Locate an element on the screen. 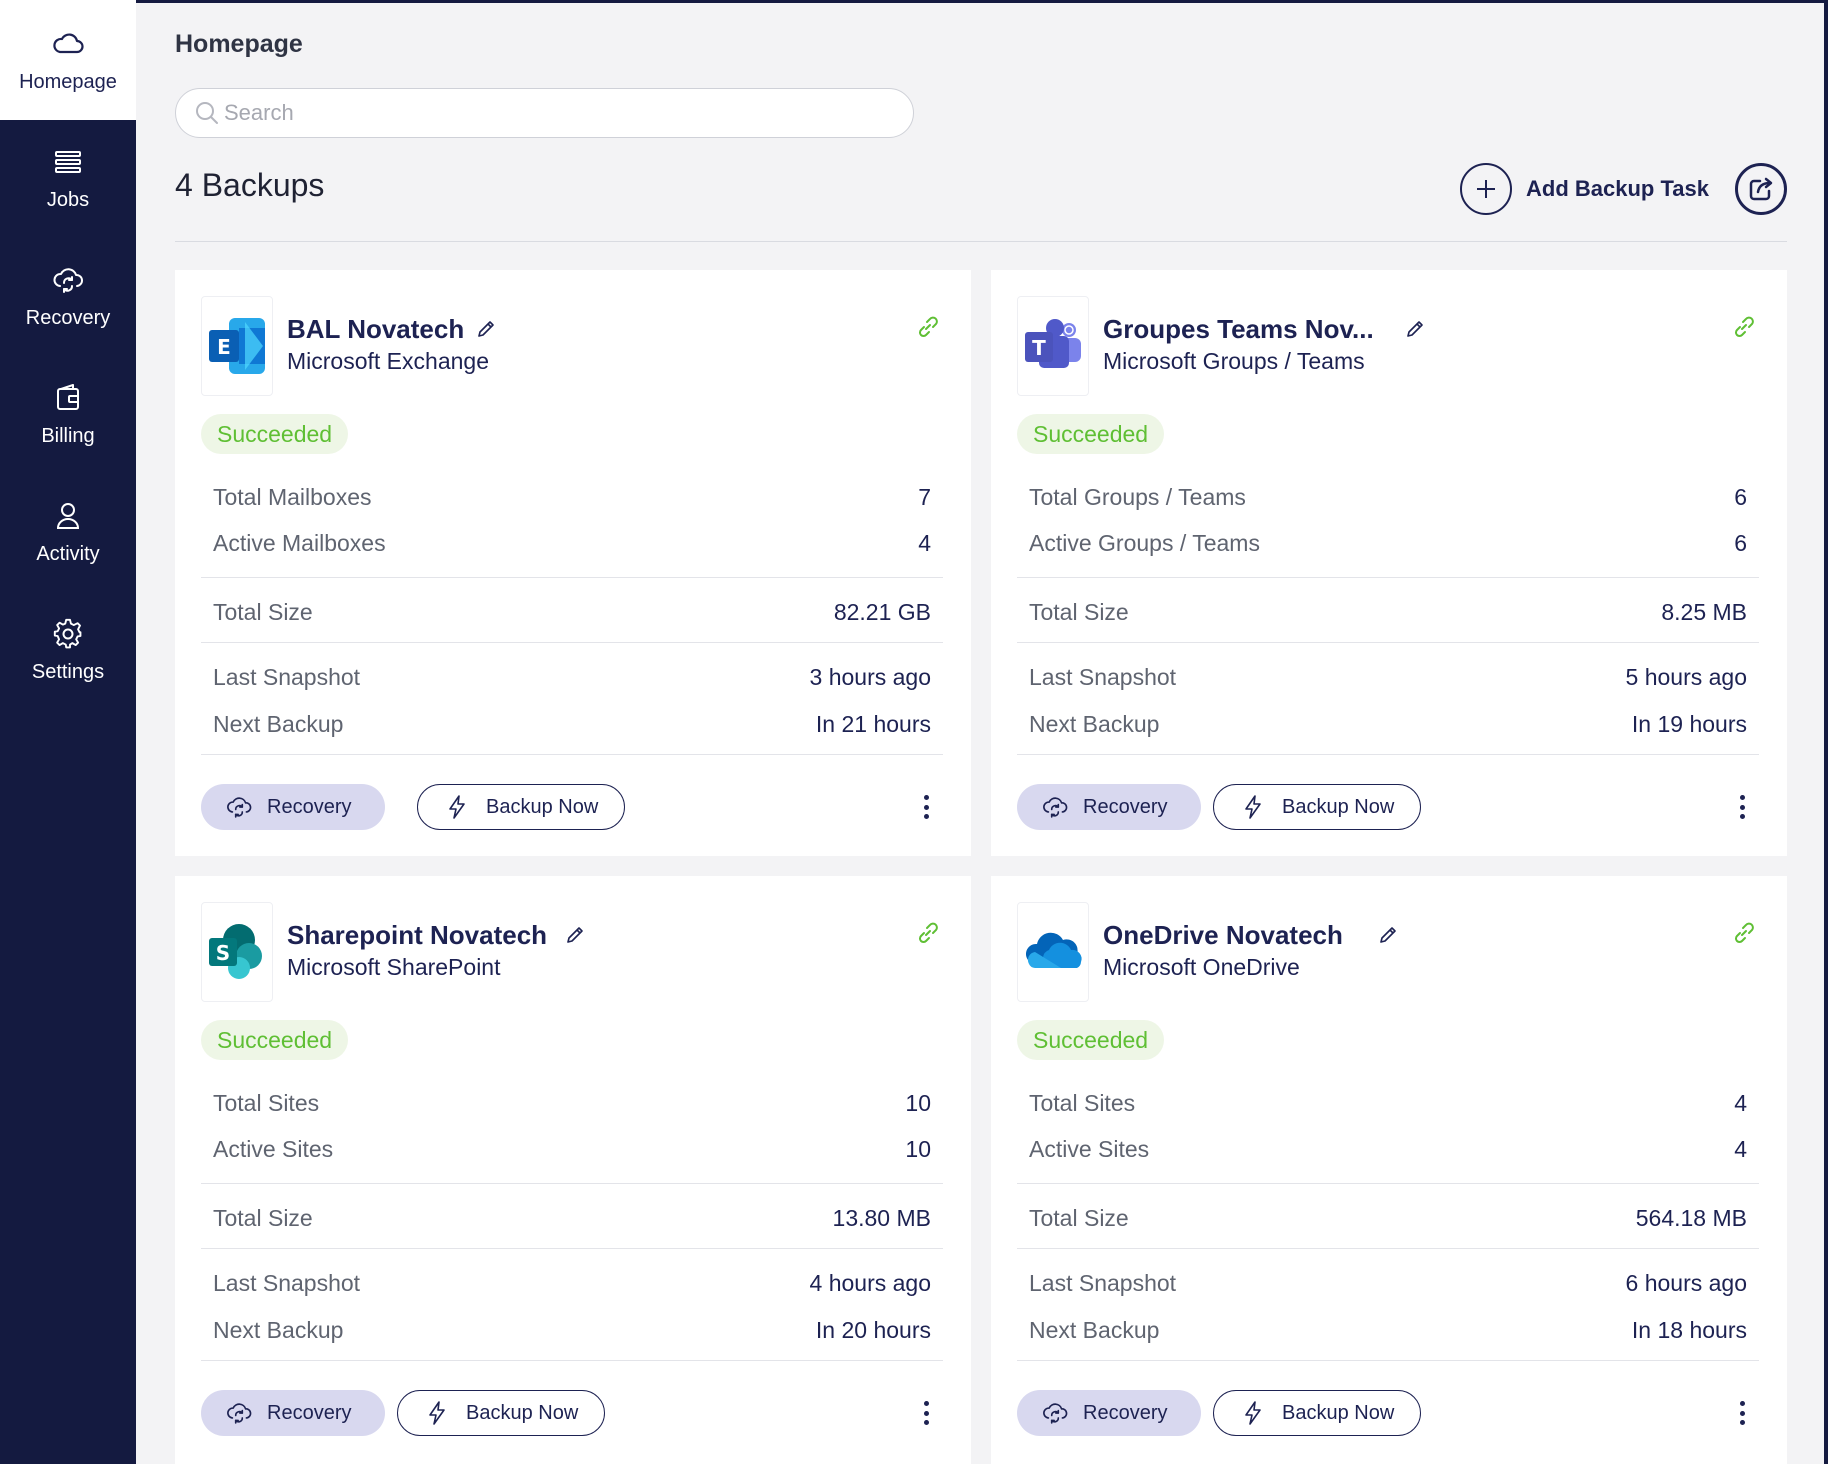  svg-text: S is located at coordinates (223, 953).